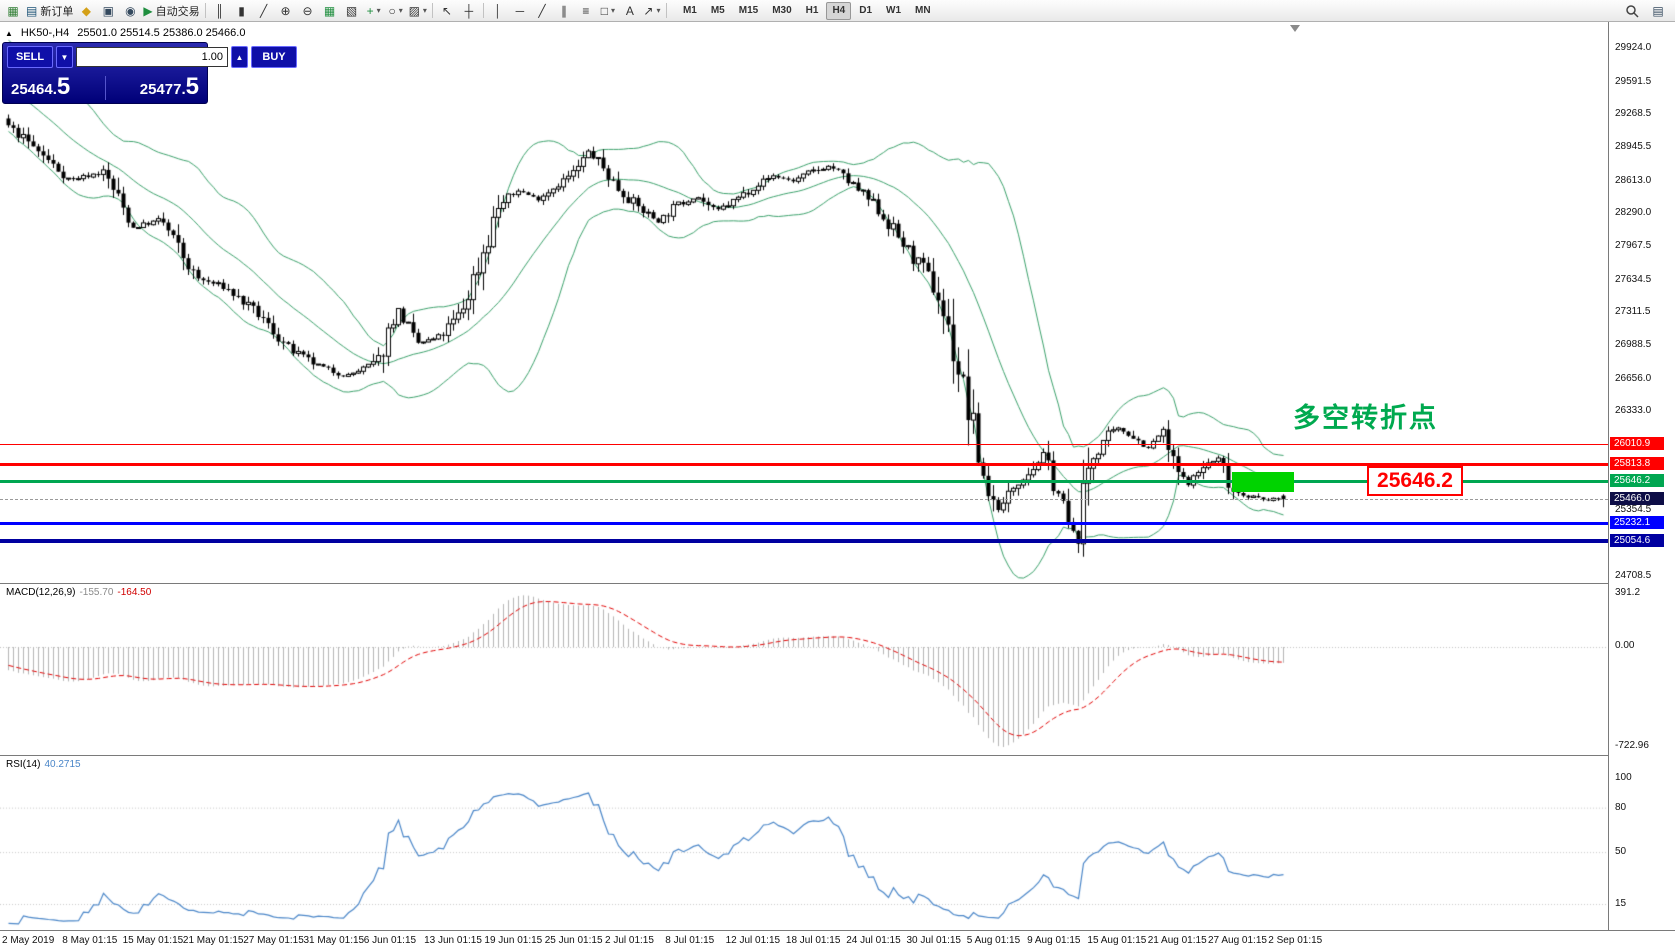 The image size is (1675, 949). I want to click on print-icon: ▣, so click(108, 11).